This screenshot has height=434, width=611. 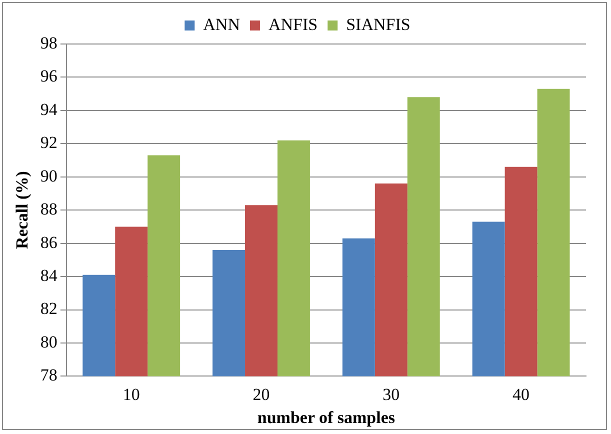 What do you see at coordinates (22, 210) in the screenshot?
I see `y-axis-title: Recall (%)` at bounding box center [22, 210].